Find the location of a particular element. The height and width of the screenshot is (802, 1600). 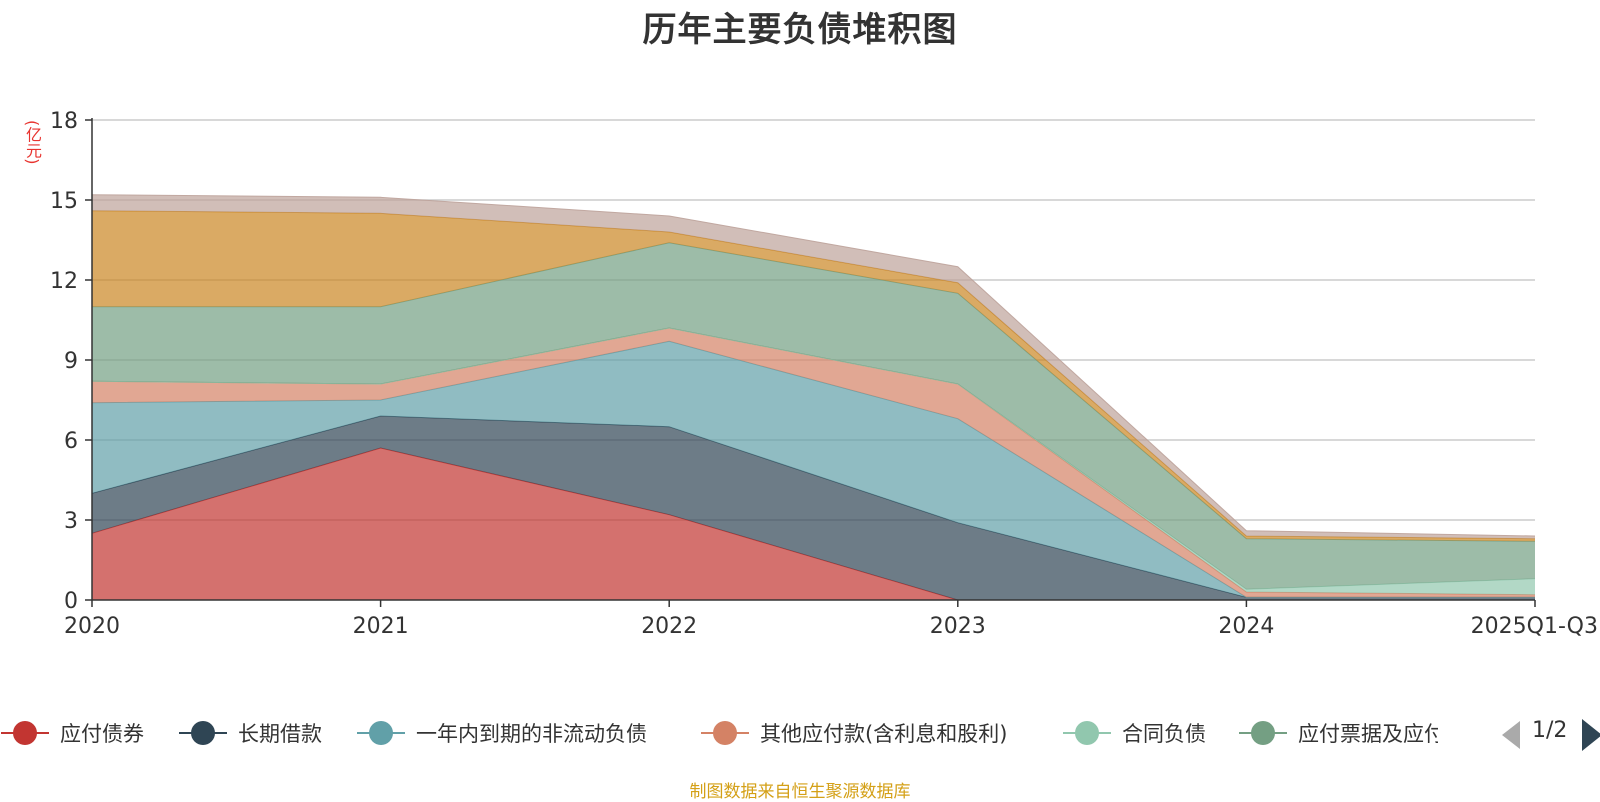

legend-item: 应付债券 is located at coordinates (72, 733).